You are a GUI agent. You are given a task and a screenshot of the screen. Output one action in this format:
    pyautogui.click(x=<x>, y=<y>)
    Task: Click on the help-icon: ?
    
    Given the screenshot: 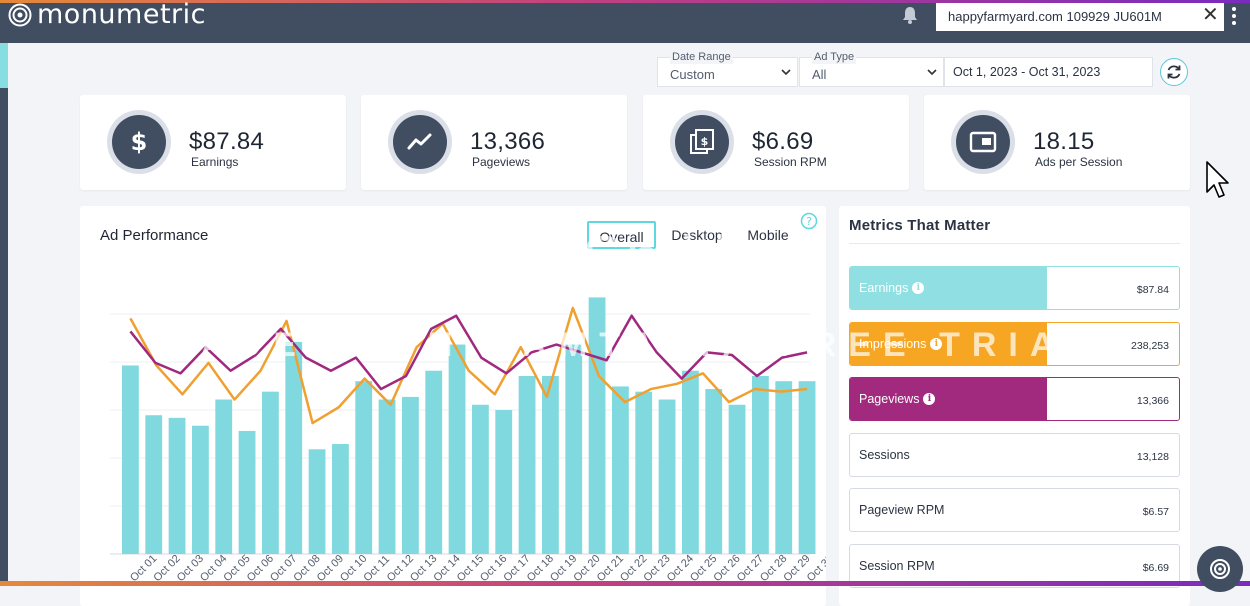 What is the action you would take?
    pyautogui.click(x=809, y=221)
    